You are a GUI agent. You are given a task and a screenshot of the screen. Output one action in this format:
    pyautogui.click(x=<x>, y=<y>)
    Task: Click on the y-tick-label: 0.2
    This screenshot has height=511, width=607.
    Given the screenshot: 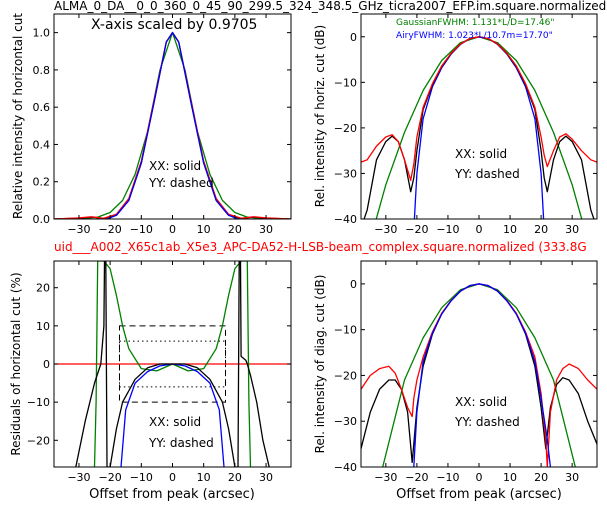 What is the action you would take?
    pyautogui.click(x=42, y=182)
    